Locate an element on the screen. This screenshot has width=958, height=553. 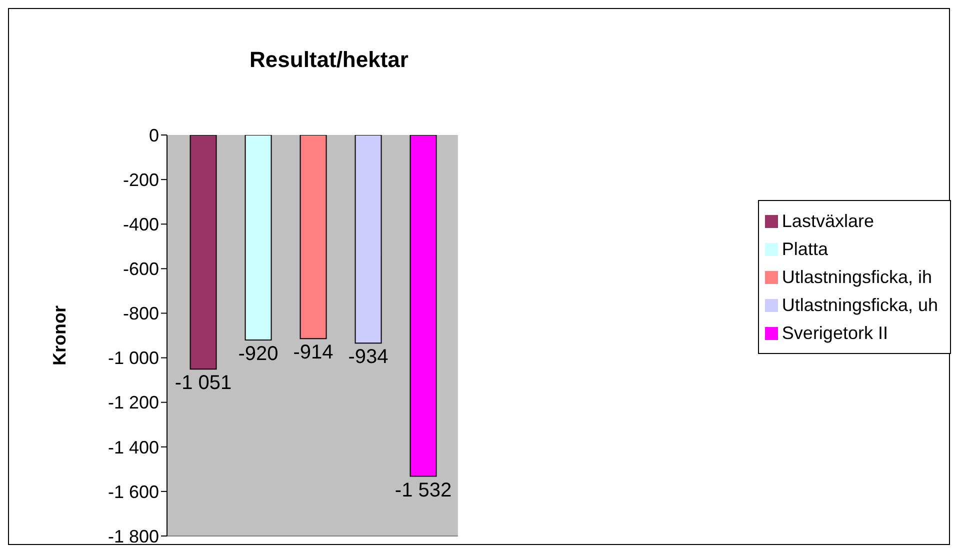
legend-label: Sverigetork II is located at coordinates (835, 332).